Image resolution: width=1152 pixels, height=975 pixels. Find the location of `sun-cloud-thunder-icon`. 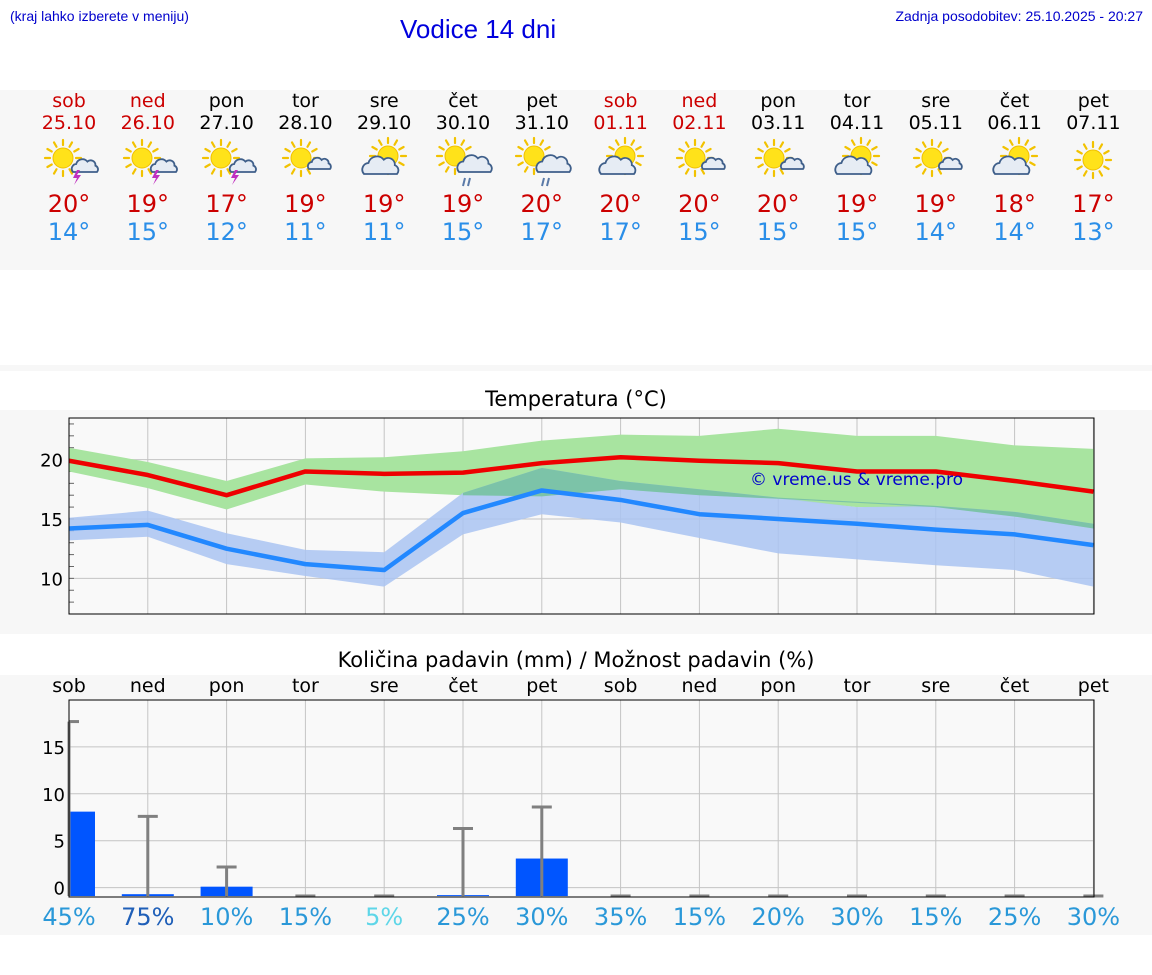

sun-cloud-thunder-icon is located at coordinates (229, 161).